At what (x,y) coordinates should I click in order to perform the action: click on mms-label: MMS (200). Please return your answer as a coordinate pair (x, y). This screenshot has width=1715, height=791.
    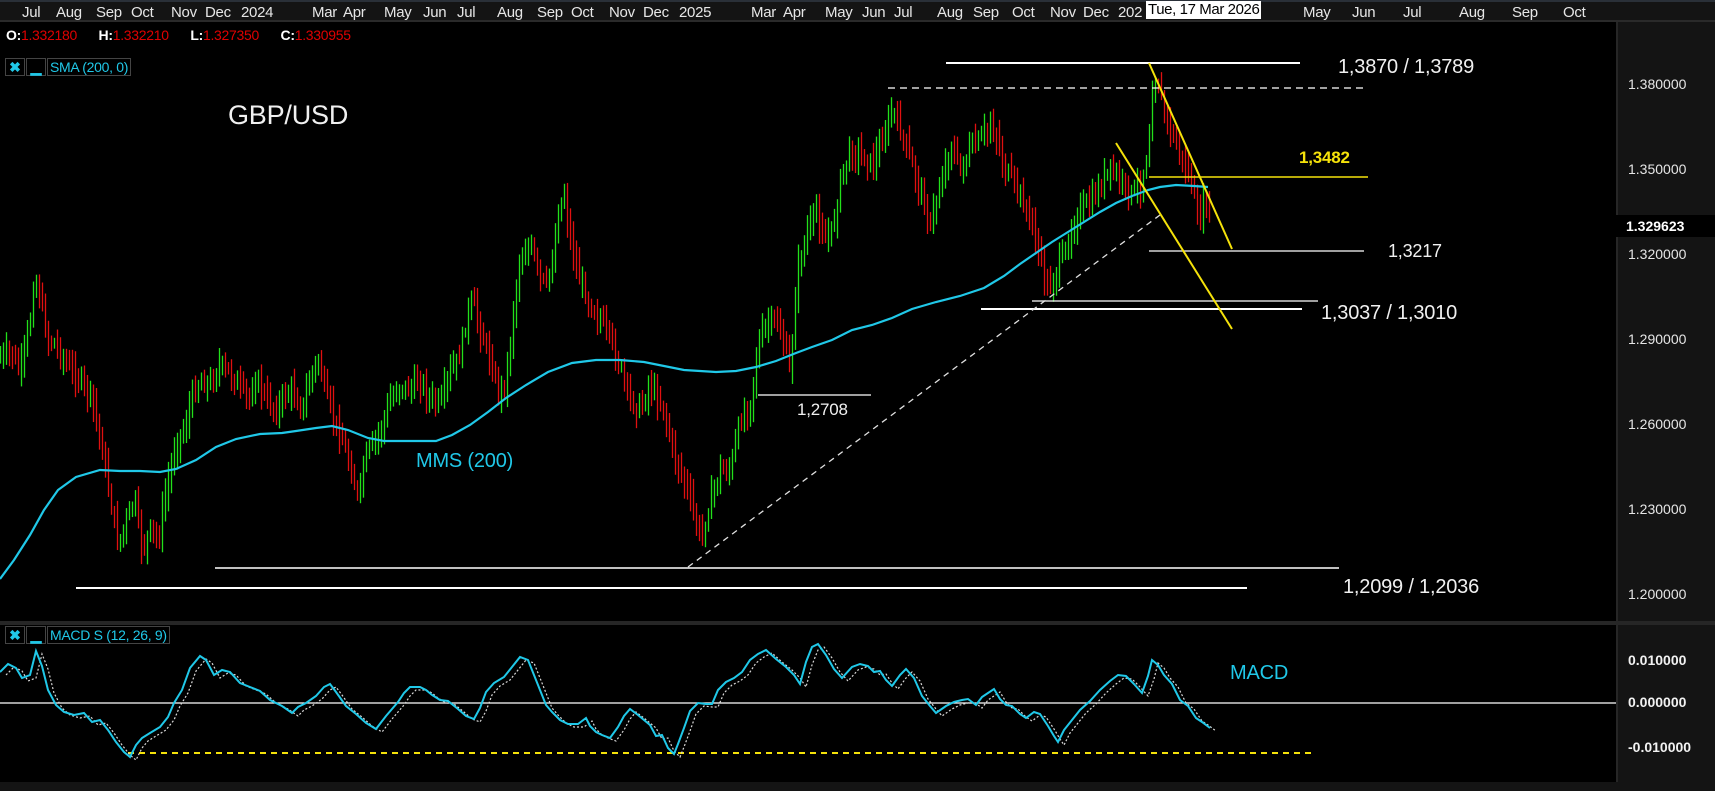
    Looking at the image, I should click on (465, 461).